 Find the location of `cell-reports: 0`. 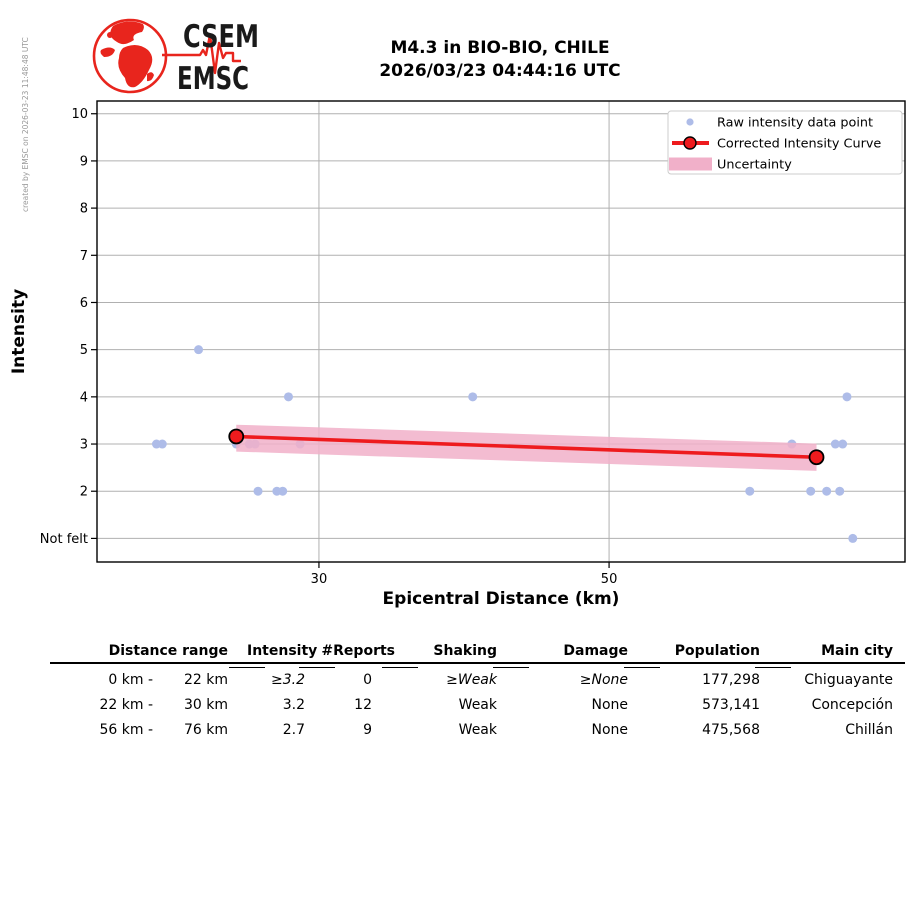

cell-reports: 0 is located at coordinates (367, 679).